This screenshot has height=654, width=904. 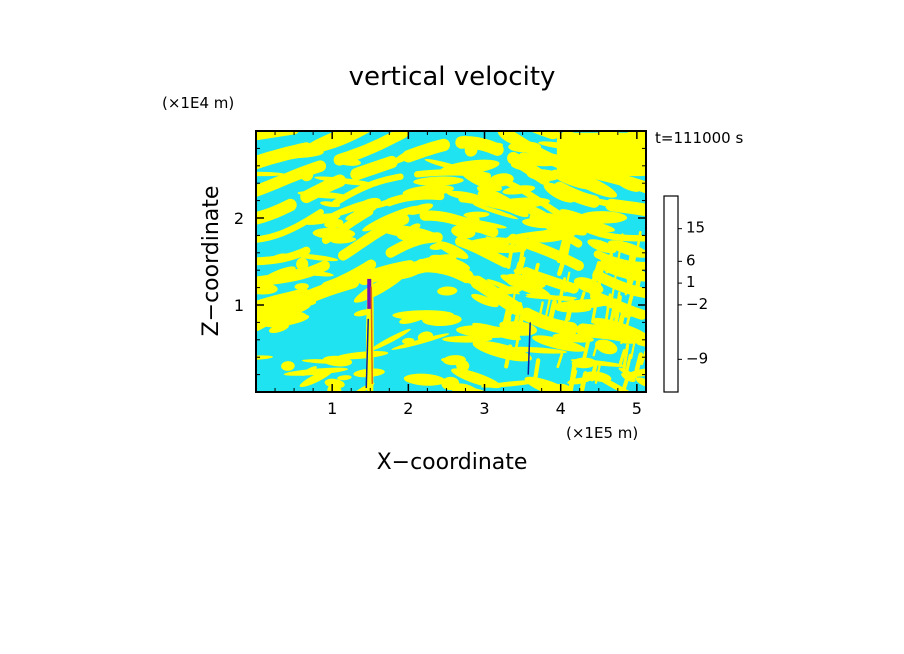 I want to click on x-axis-label: X−coordinate, so click(x=452, y=462).